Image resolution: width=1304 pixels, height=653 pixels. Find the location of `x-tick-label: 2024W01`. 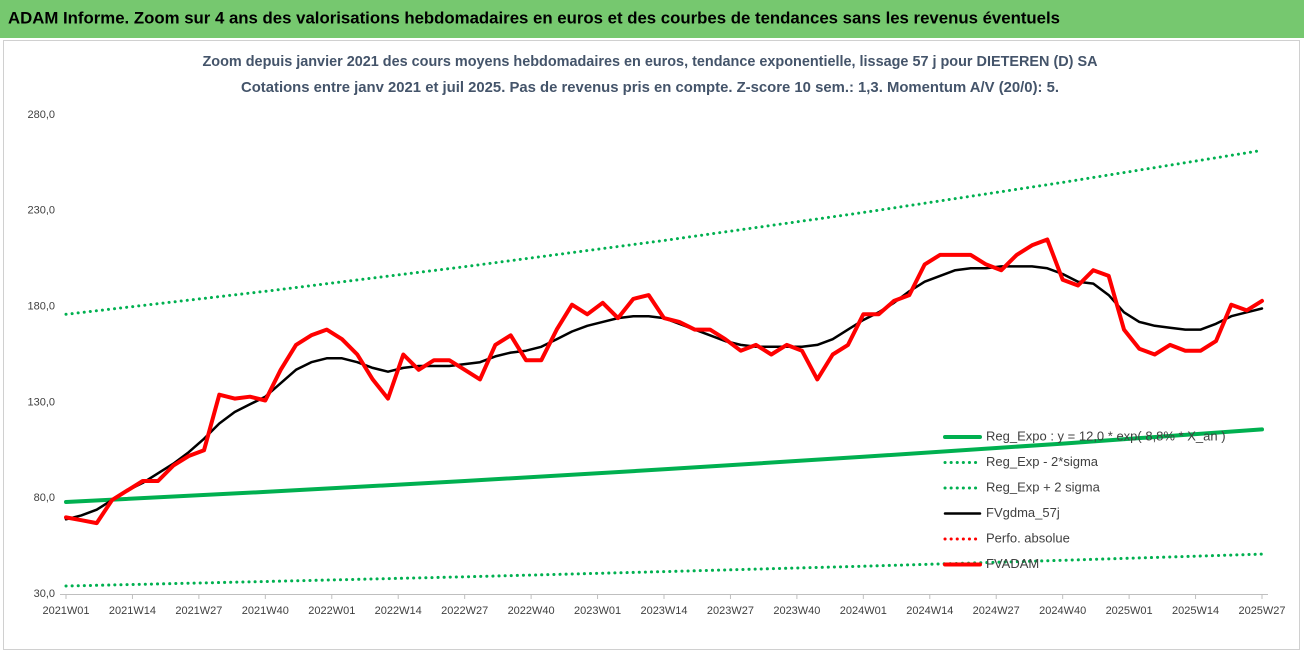

x-tick-label: 2024W01 is located at coordinates (863, 611).